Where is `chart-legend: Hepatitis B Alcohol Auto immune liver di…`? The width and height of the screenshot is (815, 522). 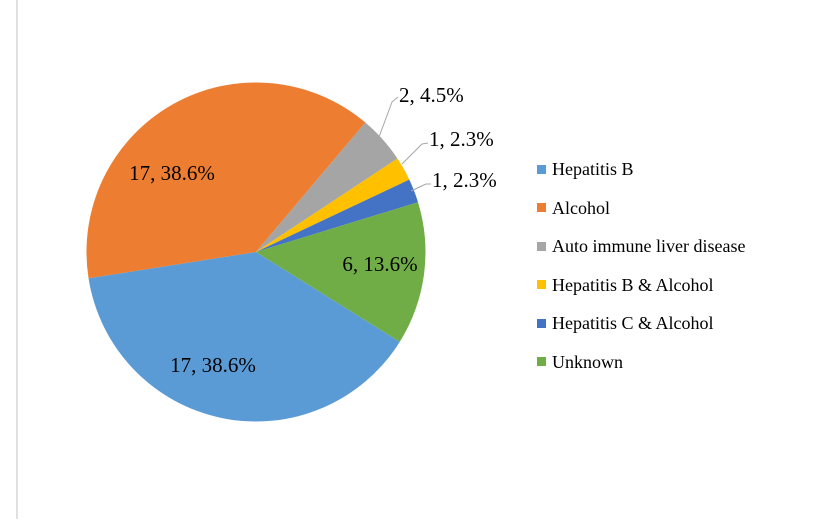 chart-legend: Hepatitis B Alcohol Auto immune liver di… is located at coordinates (641, 265).